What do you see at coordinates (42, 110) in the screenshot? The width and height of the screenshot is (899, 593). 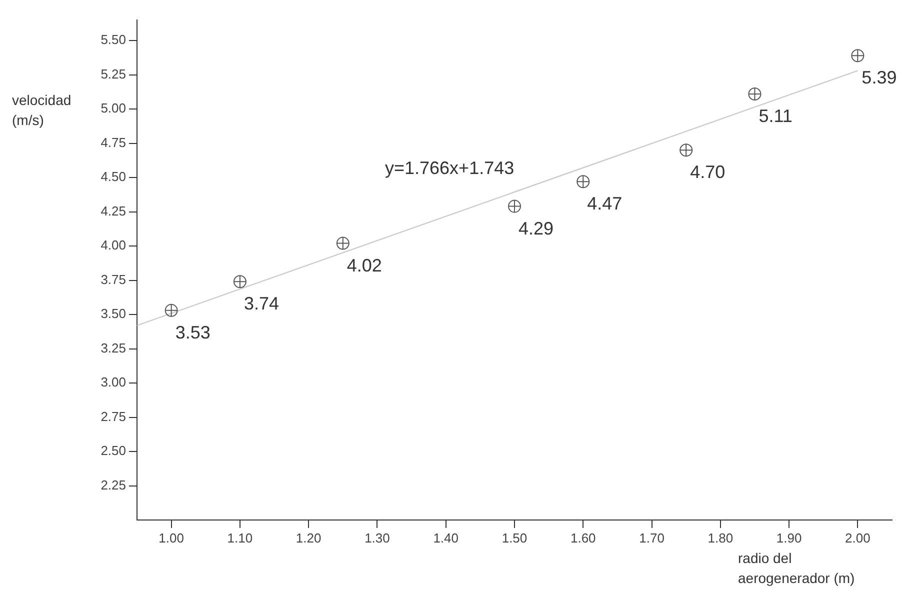 I see `y-axis-title: velocidad (m/s)` at bounding box center [42, 110].